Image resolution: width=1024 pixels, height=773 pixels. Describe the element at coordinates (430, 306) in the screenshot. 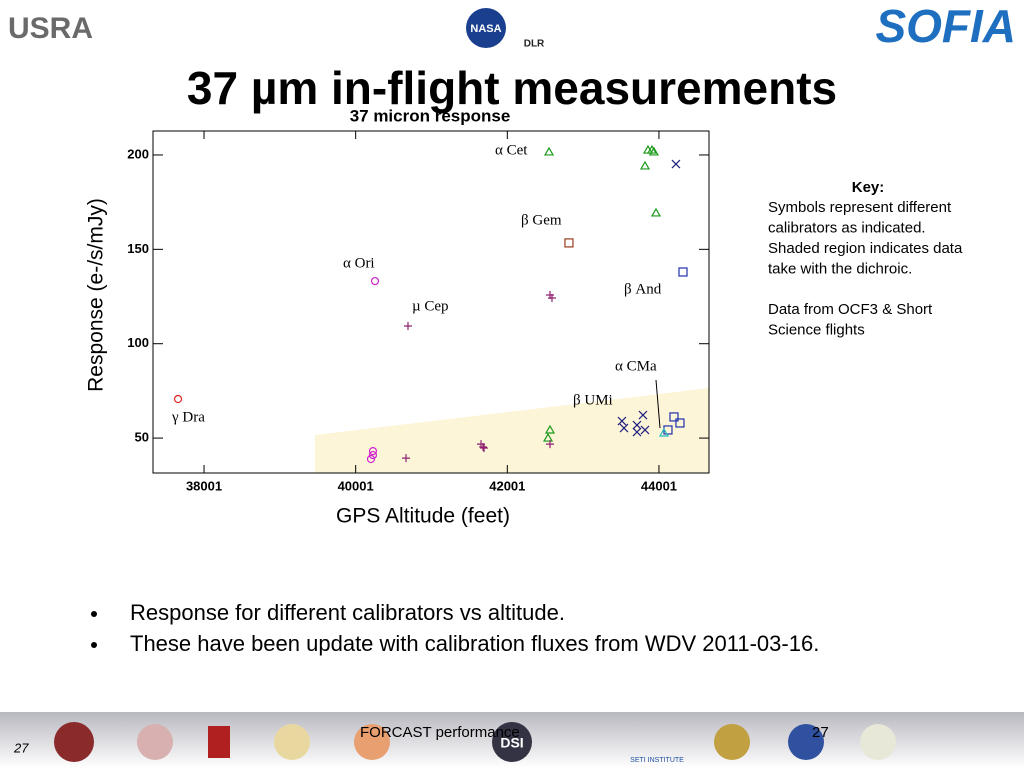

I see `series-label: µ Cep` at that location.